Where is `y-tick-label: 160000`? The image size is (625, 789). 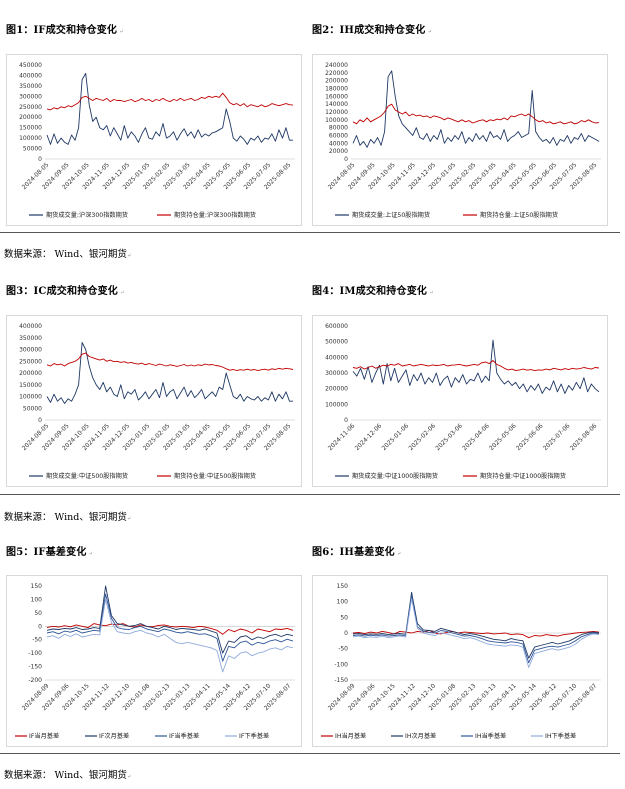 y-tick-label: 160000 is located at coordinates (336, 96).